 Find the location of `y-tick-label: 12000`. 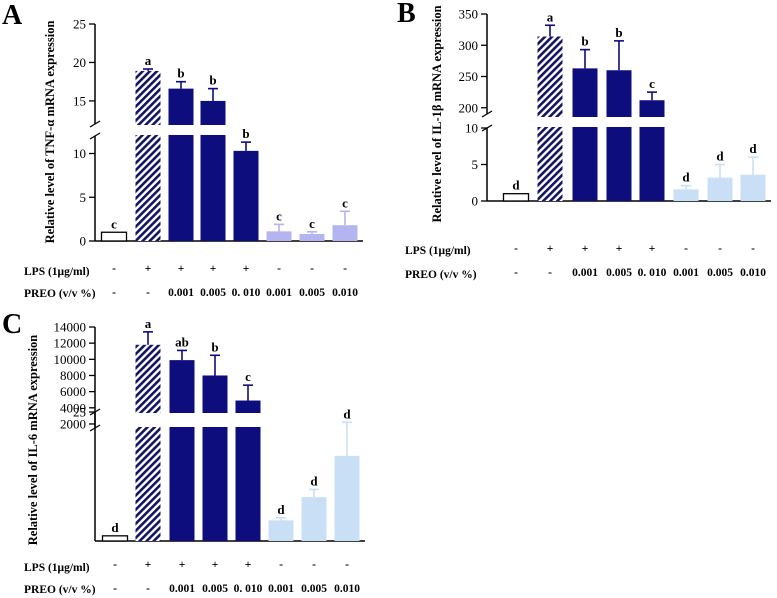

y-tick-label: 12000 is located at coordinates (70, 343).